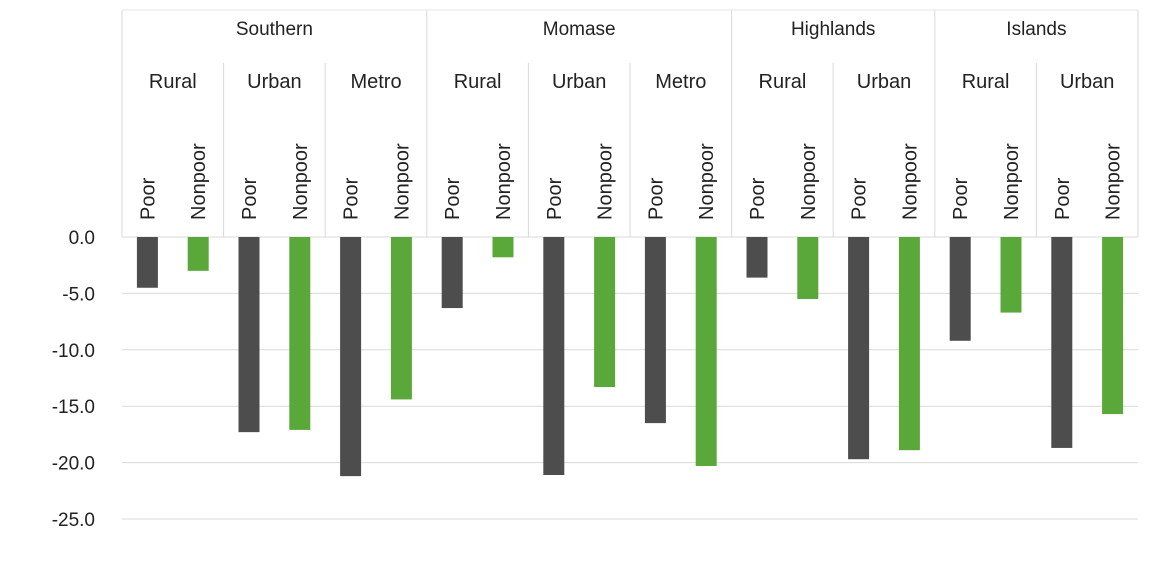 The height and width of the screenshot is (565, 1160). Describe the element at coordinates (73, 464) in the screenshot. I see `y-tick-label: -20.0` at that location.